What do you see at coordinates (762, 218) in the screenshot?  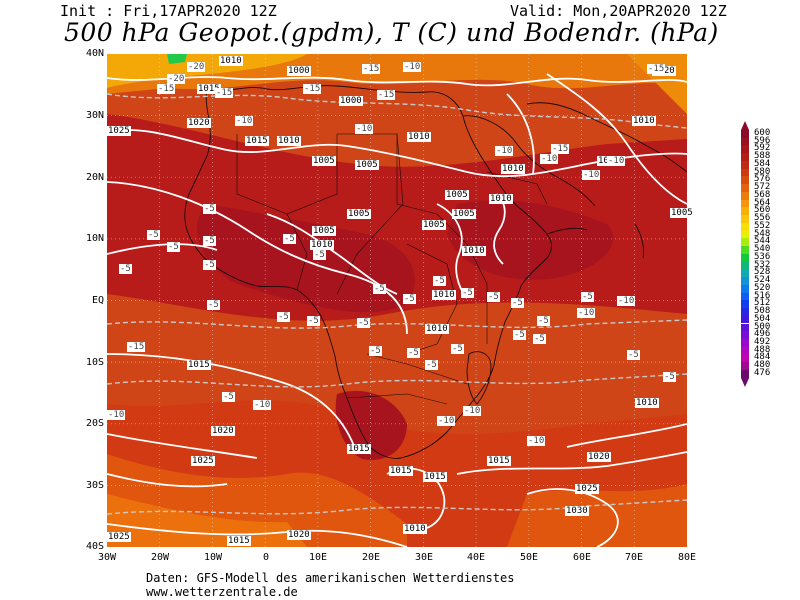 I see `legend-value: 556` at bounding box center [762, 218].